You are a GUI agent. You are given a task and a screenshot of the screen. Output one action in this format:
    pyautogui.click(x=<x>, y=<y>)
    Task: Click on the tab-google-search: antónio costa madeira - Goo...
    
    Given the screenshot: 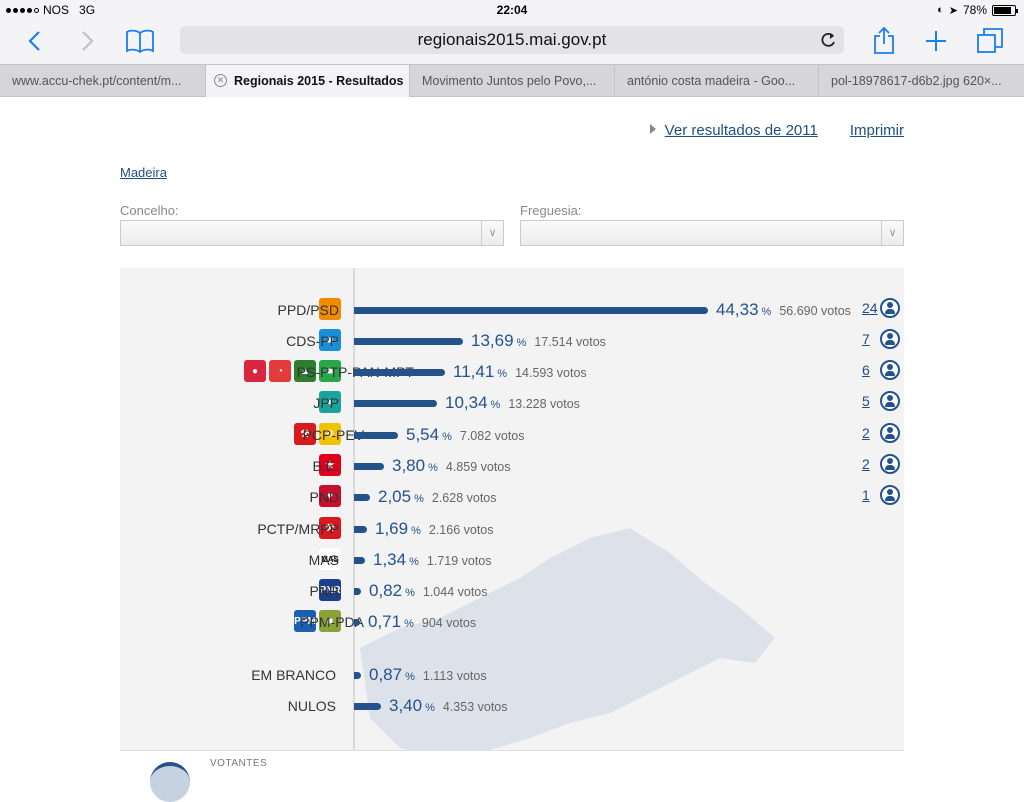 What is the action you would take?
    pyautogui.click(x=717, y=81)
    